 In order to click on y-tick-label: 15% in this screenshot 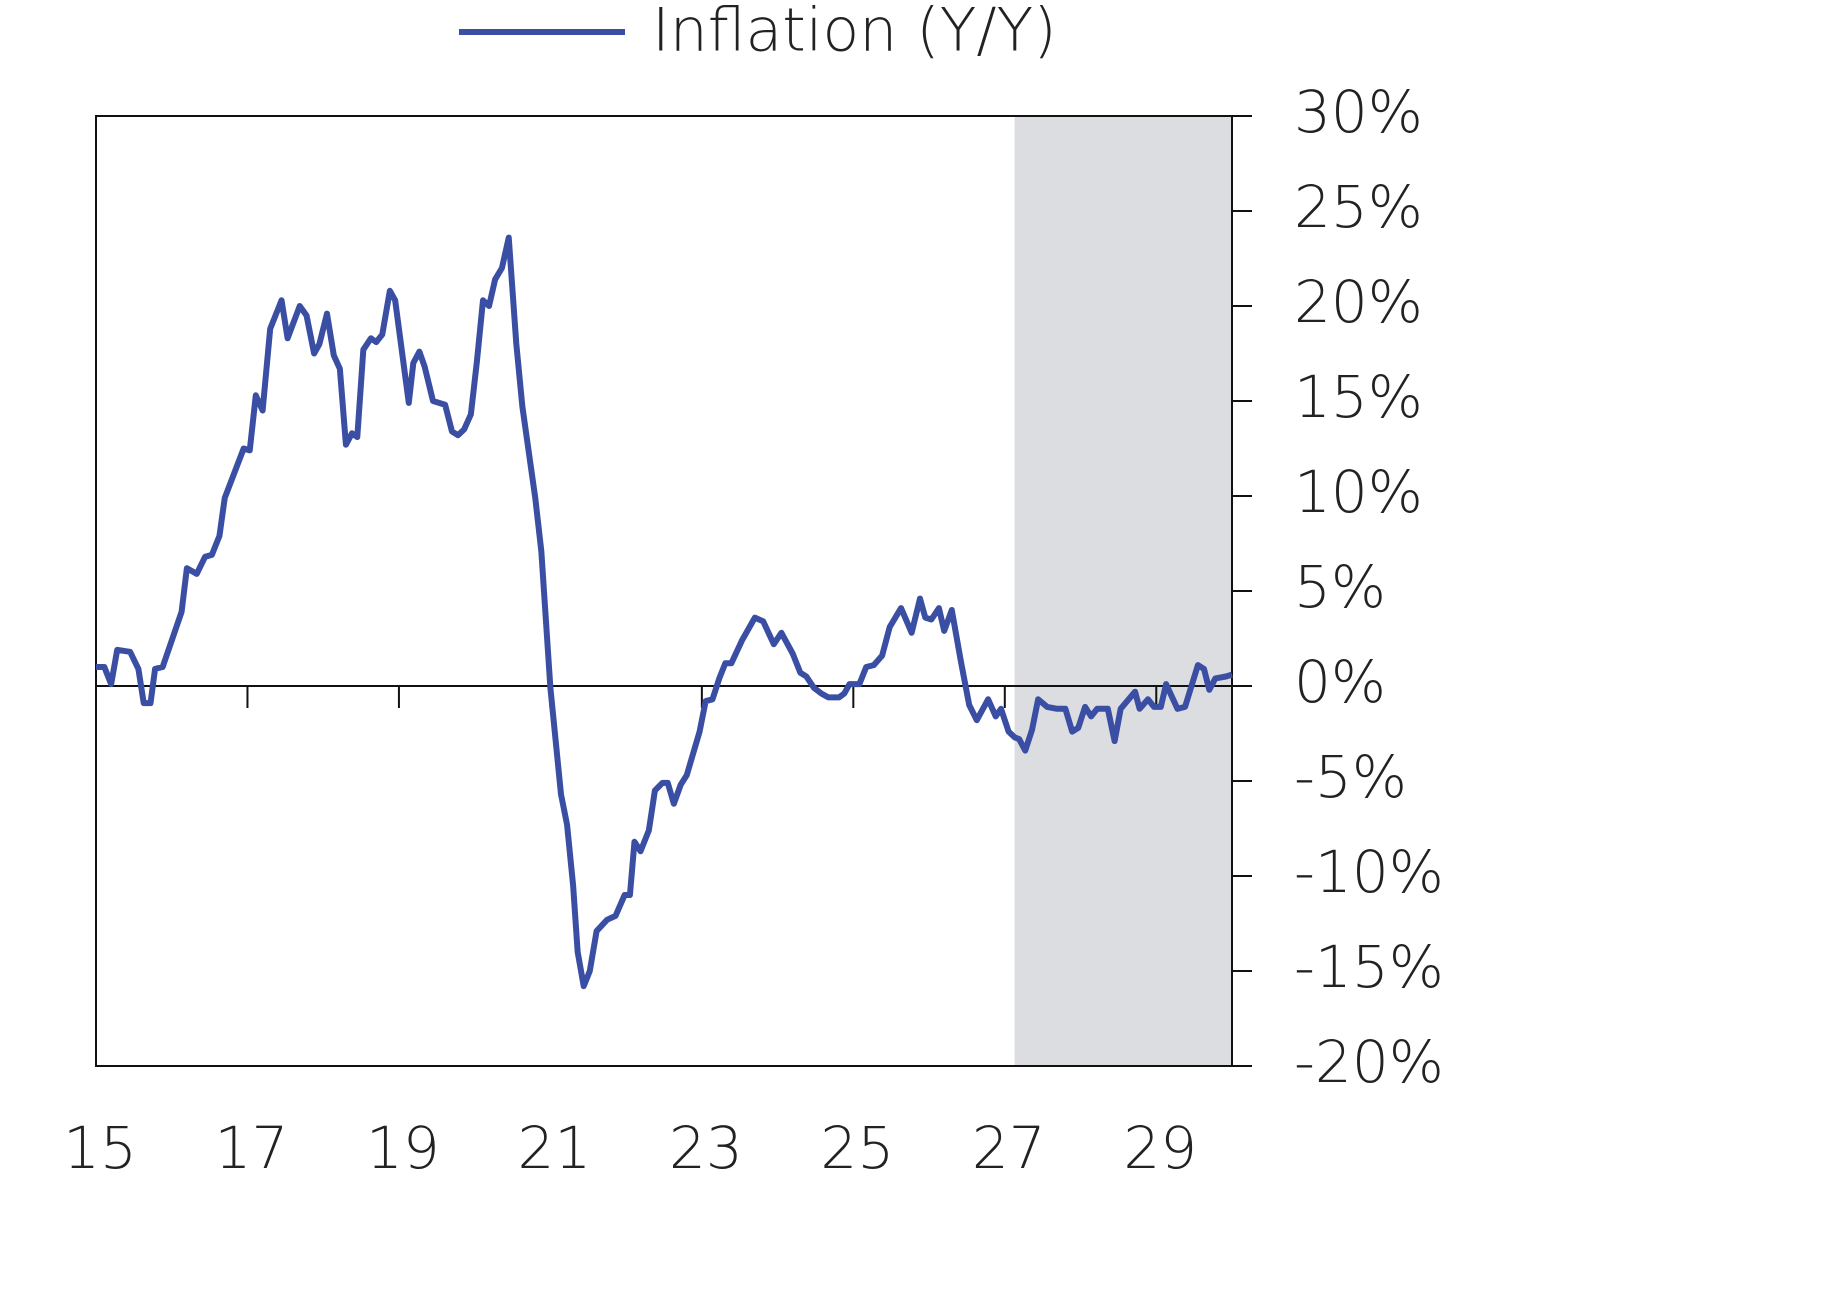, I will do `click(1358, 397)`.